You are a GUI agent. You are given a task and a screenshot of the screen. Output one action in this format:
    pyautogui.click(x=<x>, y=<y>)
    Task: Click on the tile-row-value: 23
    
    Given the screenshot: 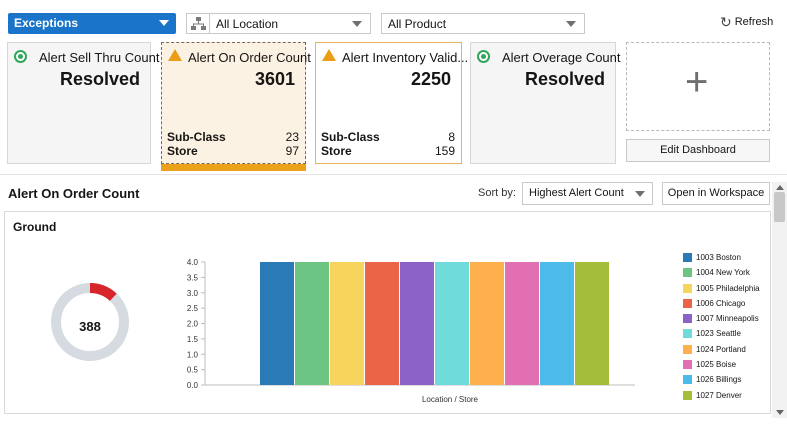 What is the action you would take?
    pyautogui.click(x=292, y=137)
    